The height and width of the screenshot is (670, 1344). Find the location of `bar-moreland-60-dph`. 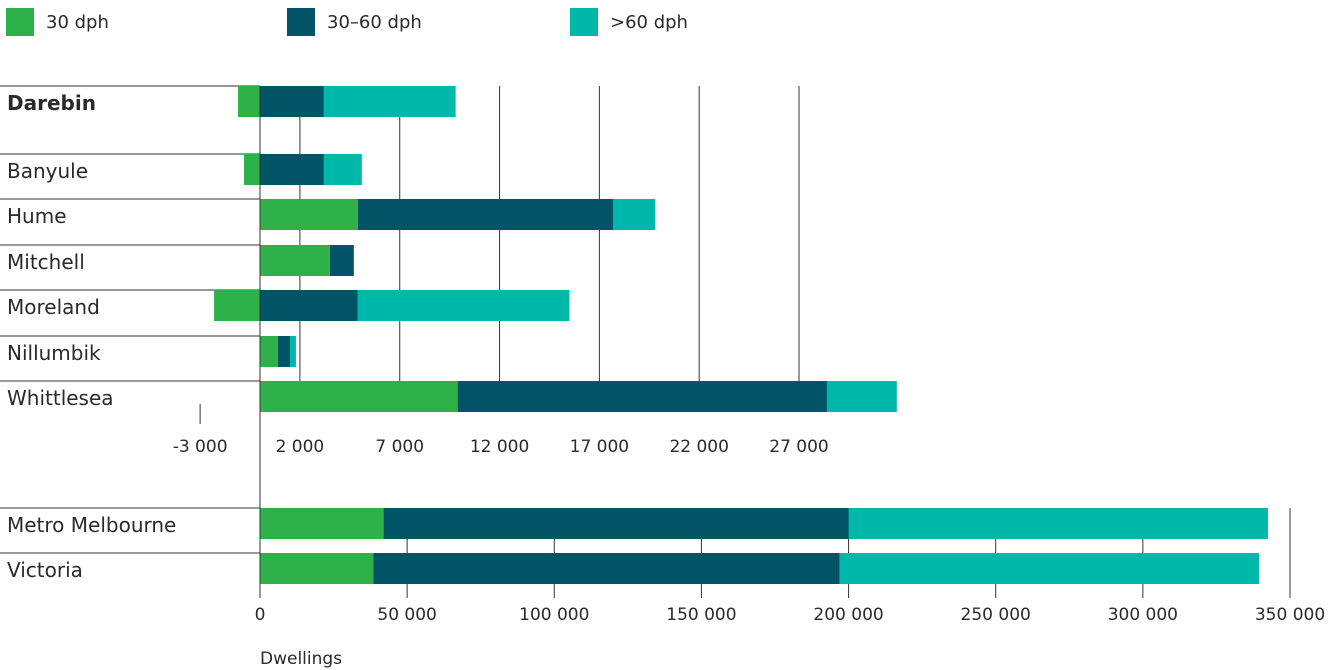

bar-moreland-60-dph is located at coordinates (463, 305).